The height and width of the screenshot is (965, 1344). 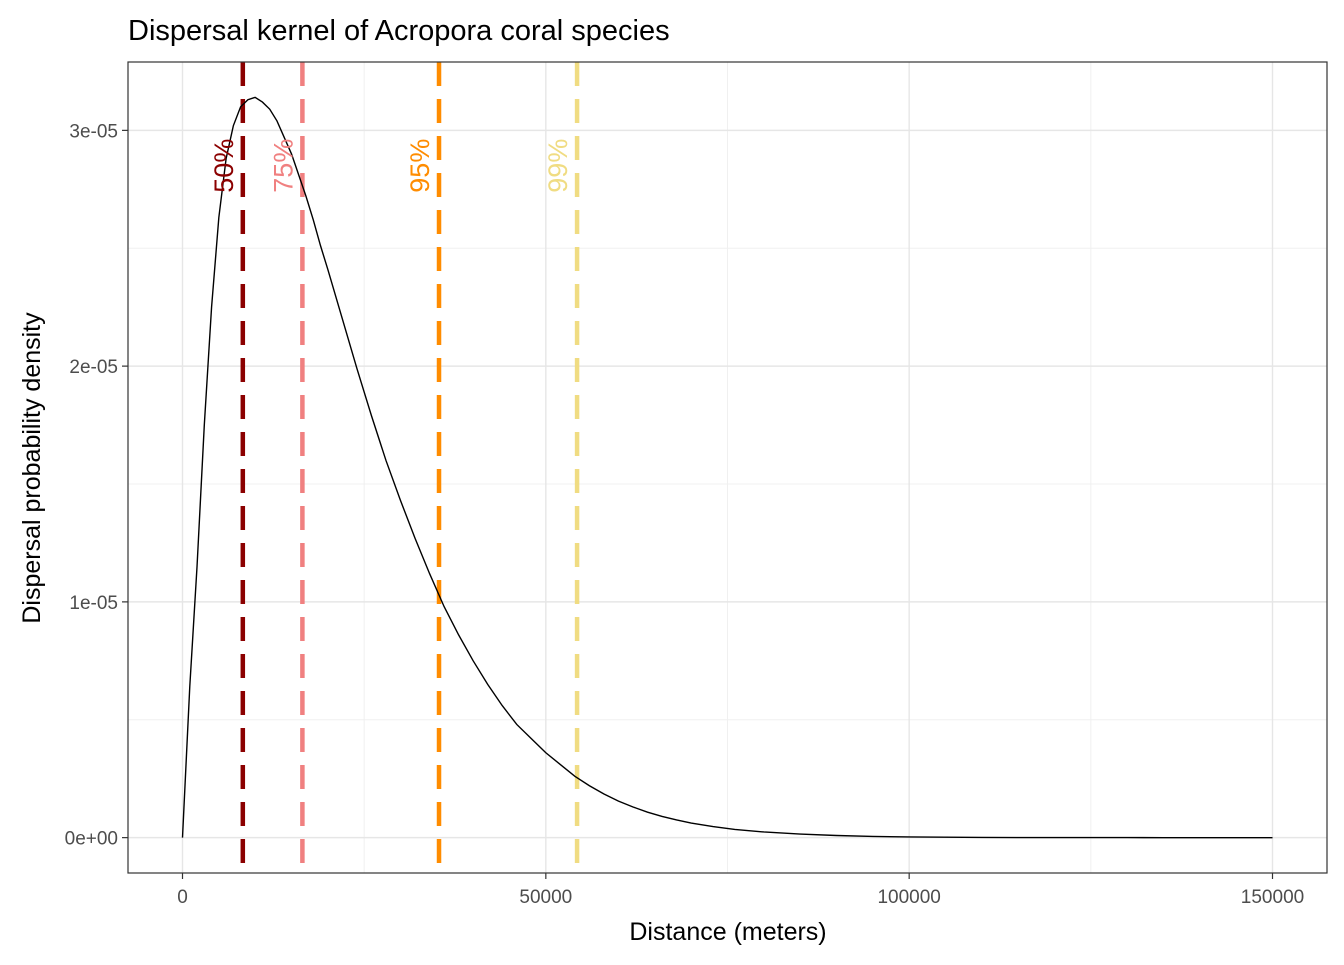 I want to click on y-tick-label: 0e+00, so click(x=91, y=839).